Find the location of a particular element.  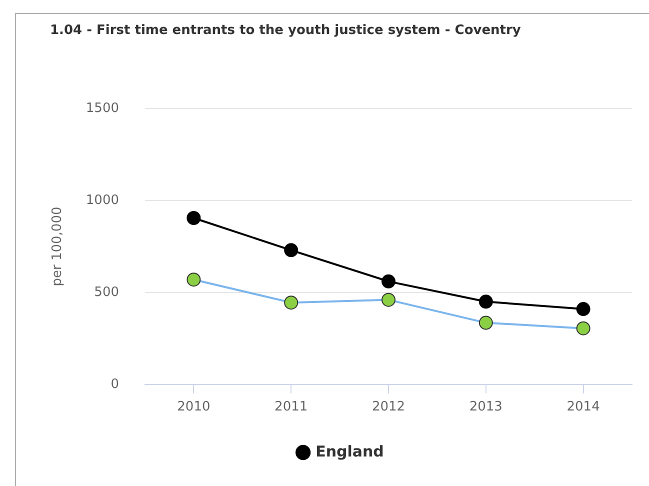

y-tick-label: 1000 is located at coordinates (102, 200).